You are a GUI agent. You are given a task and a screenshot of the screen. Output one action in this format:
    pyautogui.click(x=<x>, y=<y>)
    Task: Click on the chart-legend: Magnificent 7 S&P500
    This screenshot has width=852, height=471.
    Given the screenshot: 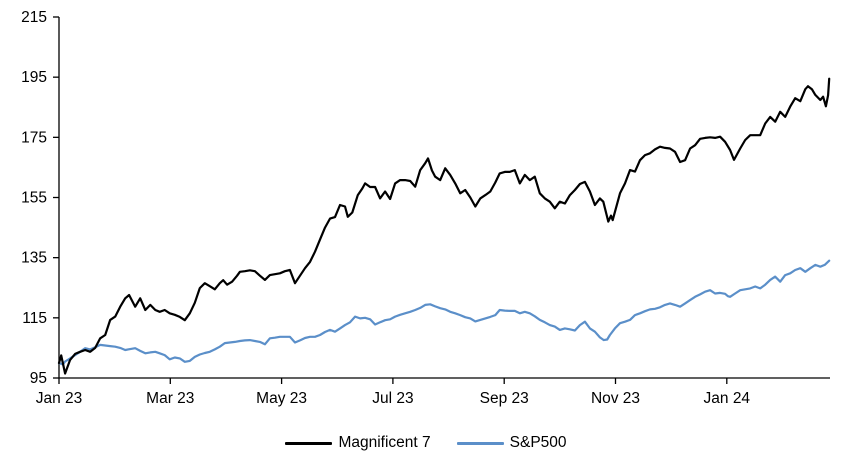 What is the action you would take?
    pyautogui.click(x=426, y=443)
    